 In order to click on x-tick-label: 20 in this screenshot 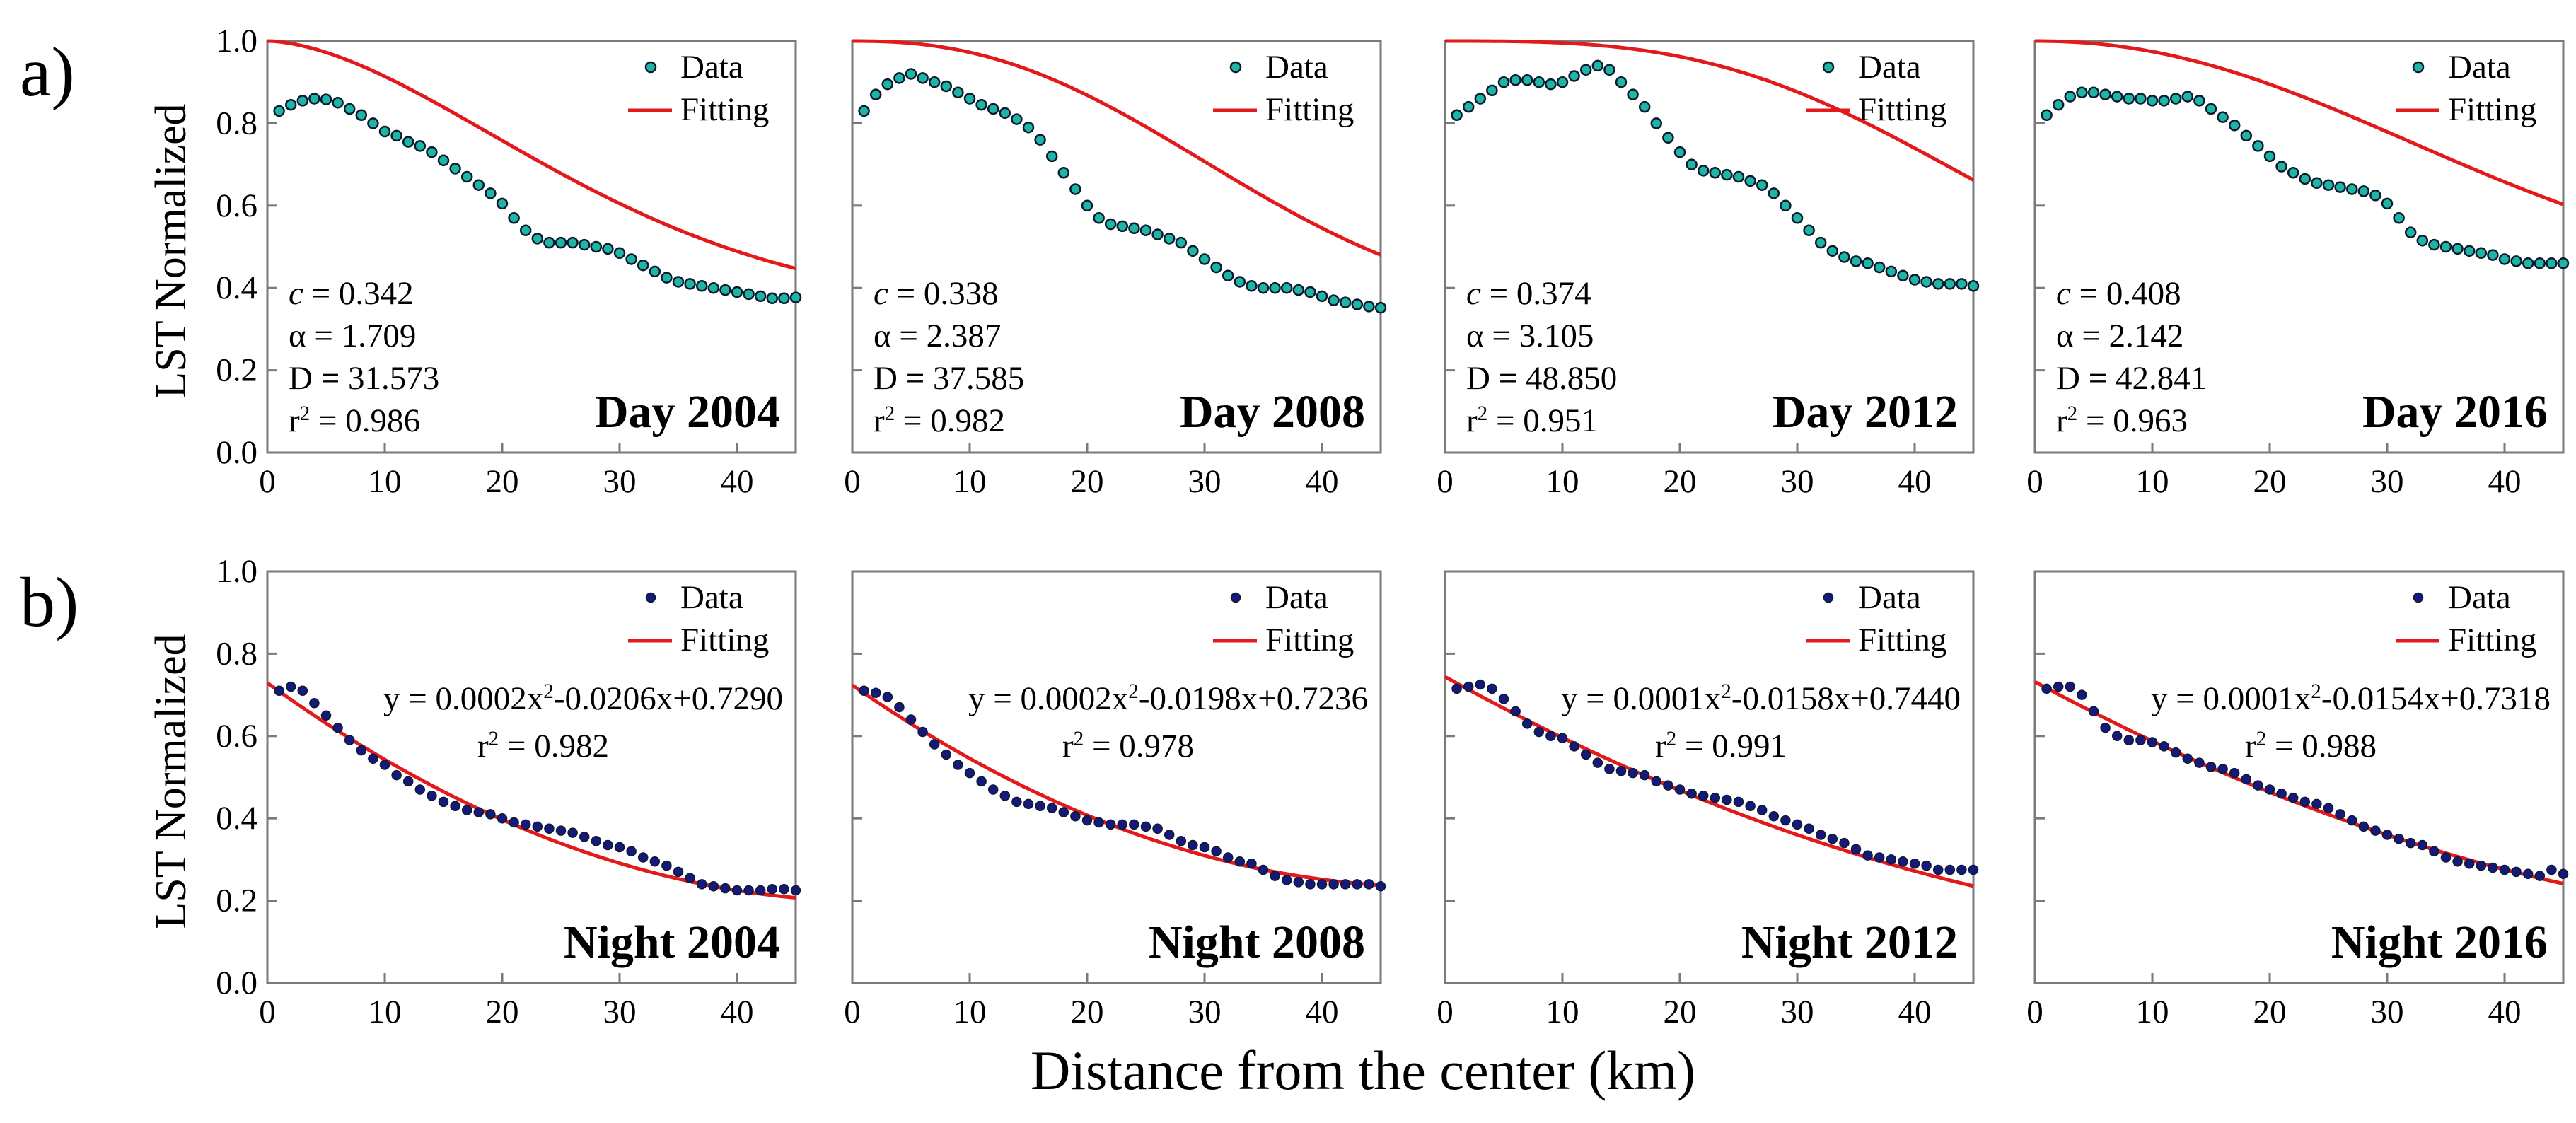, I will do `click(1680, 1012)`.